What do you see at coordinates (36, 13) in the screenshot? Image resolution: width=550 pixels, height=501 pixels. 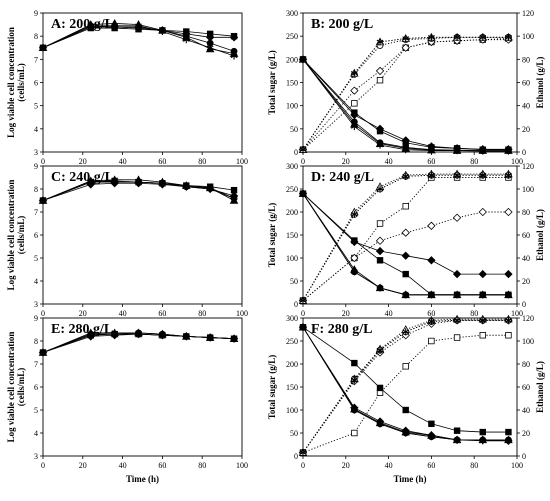 I see `y-tick-label: 9` at bounding box center [36, 13].